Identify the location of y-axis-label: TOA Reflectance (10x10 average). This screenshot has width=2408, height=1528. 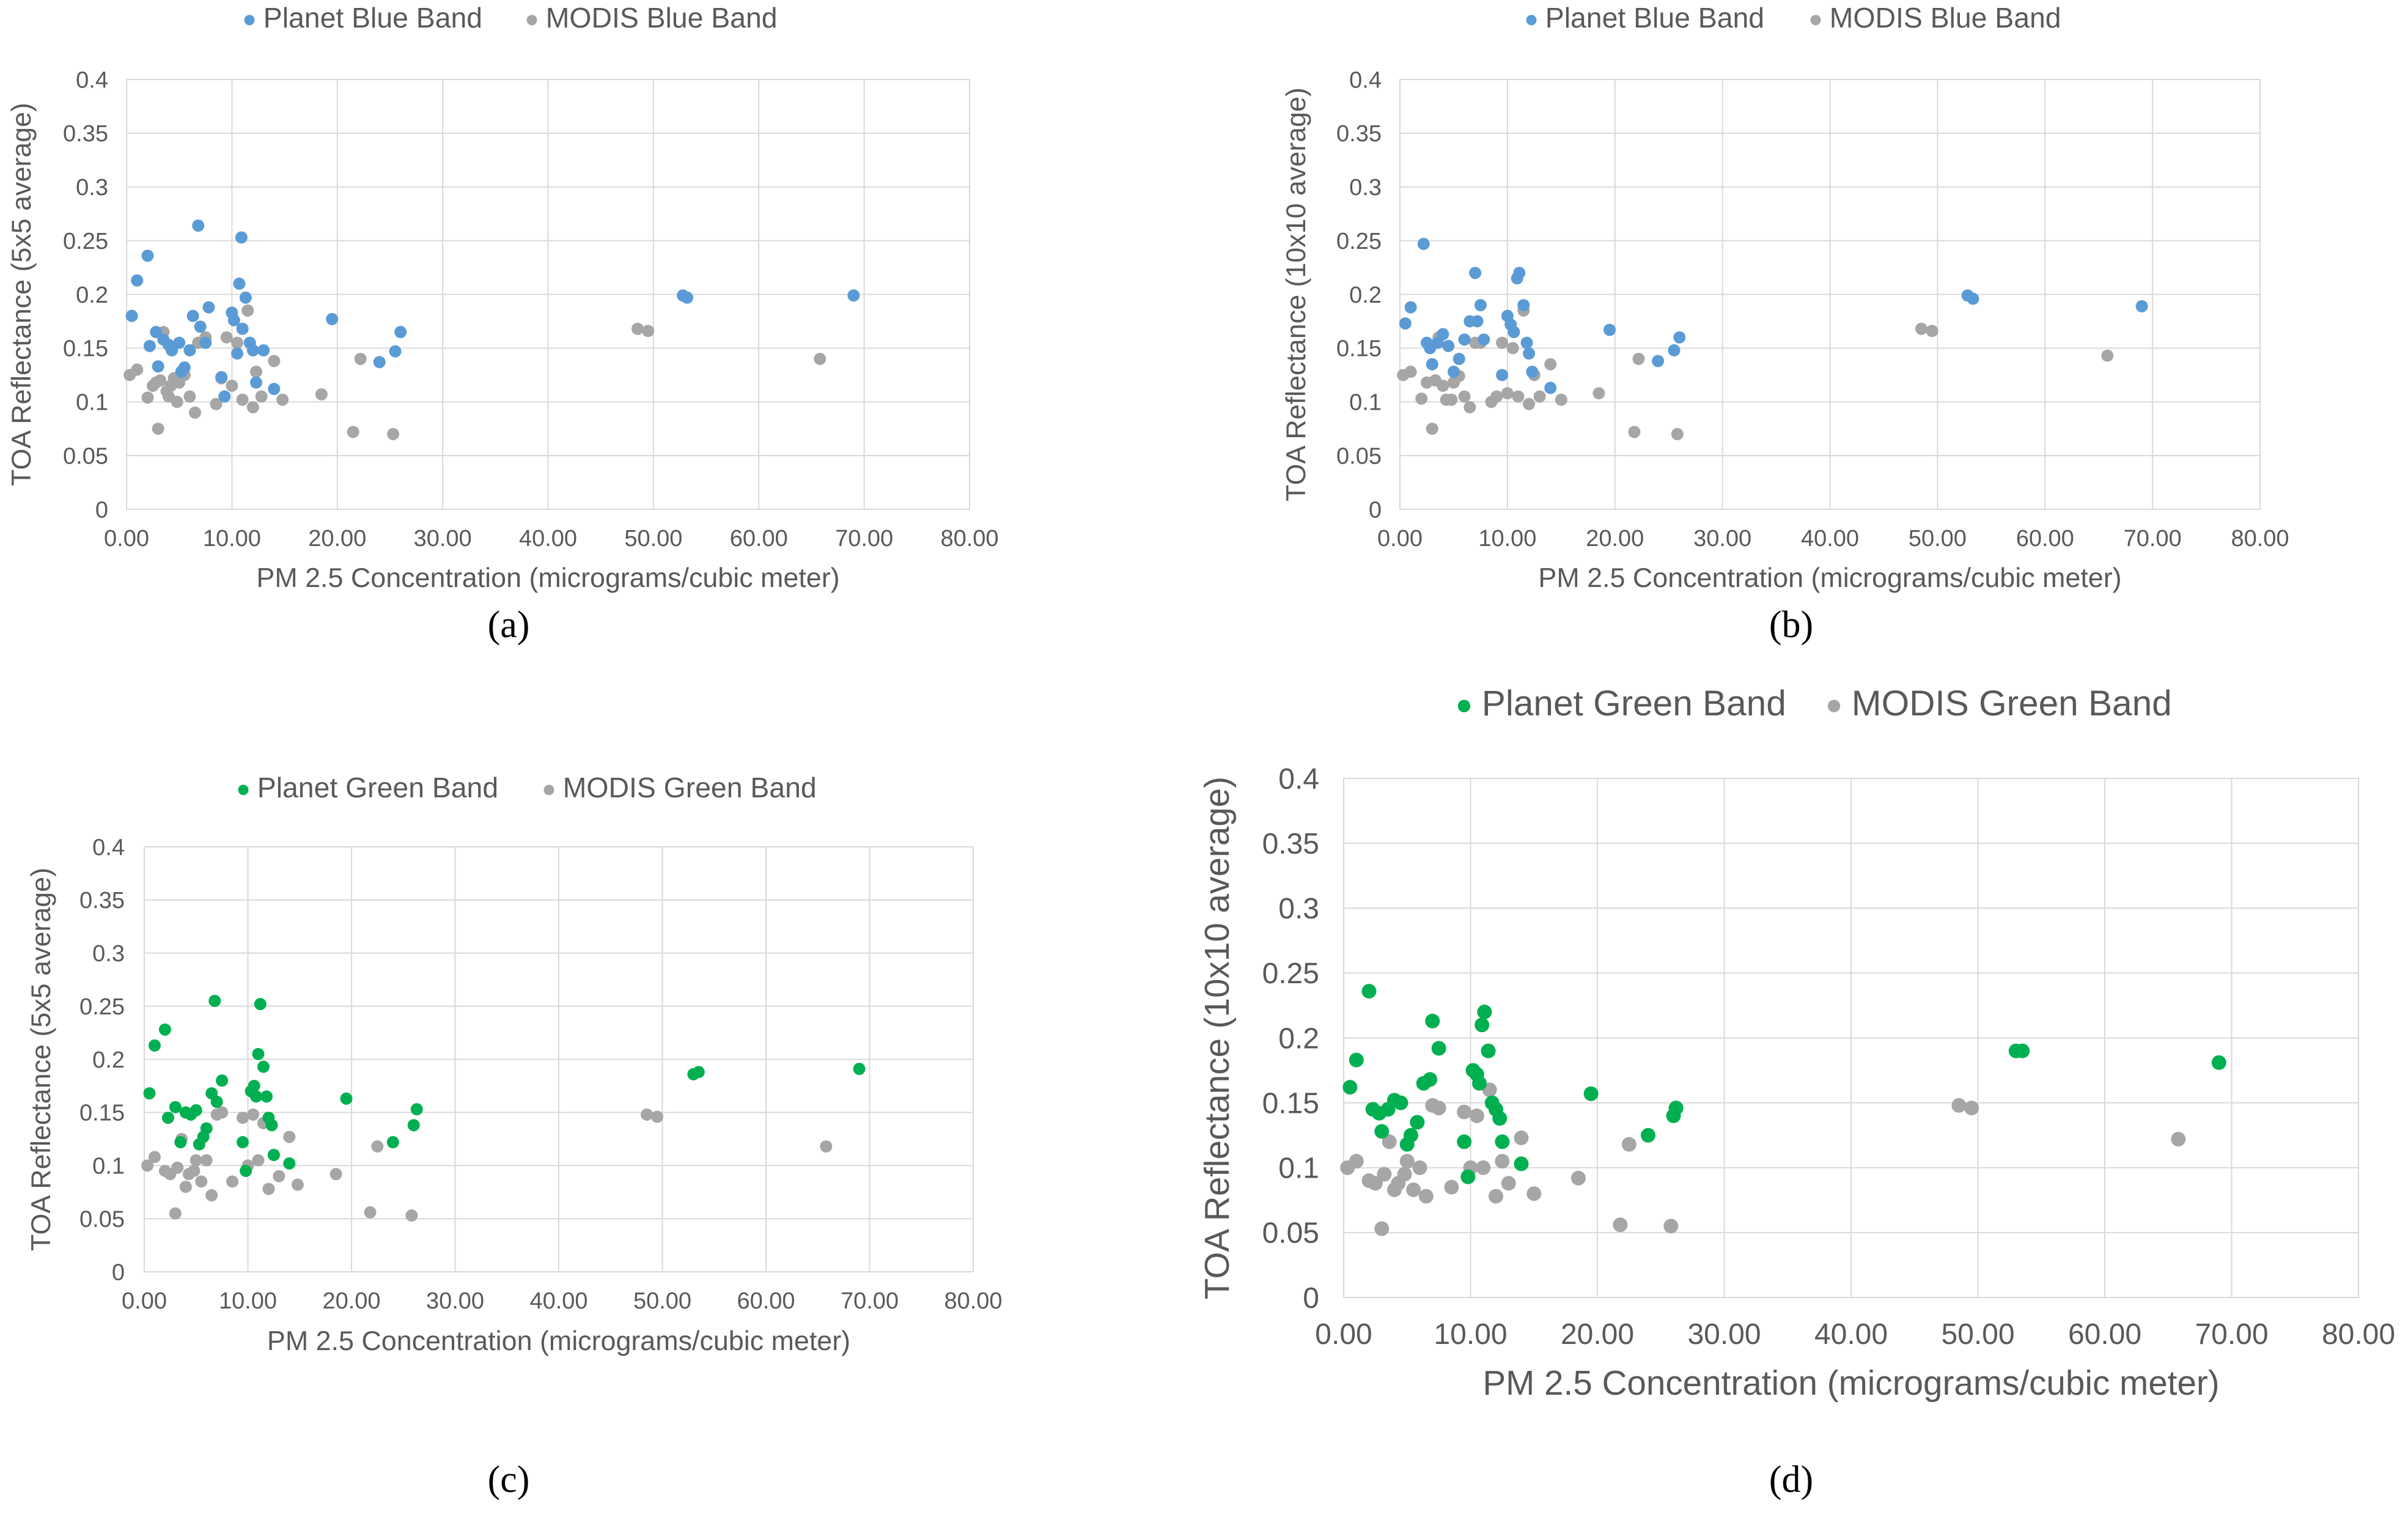
(1217, 1038).